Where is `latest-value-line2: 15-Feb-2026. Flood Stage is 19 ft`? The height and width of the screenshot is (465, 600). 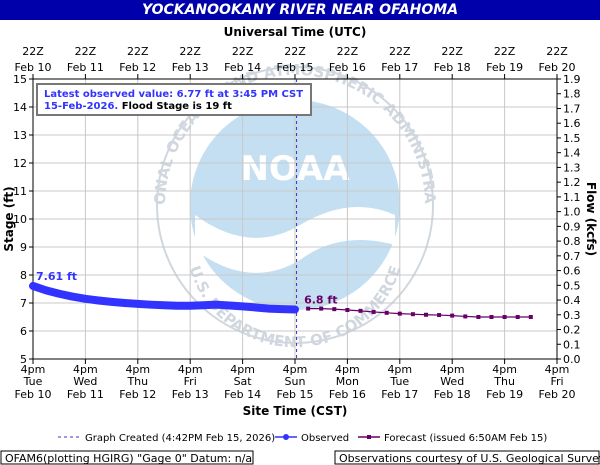
latest-value-line2: 15-Feb-2026. Flood Stage is 19 ft is located at coordinates (138, 106).